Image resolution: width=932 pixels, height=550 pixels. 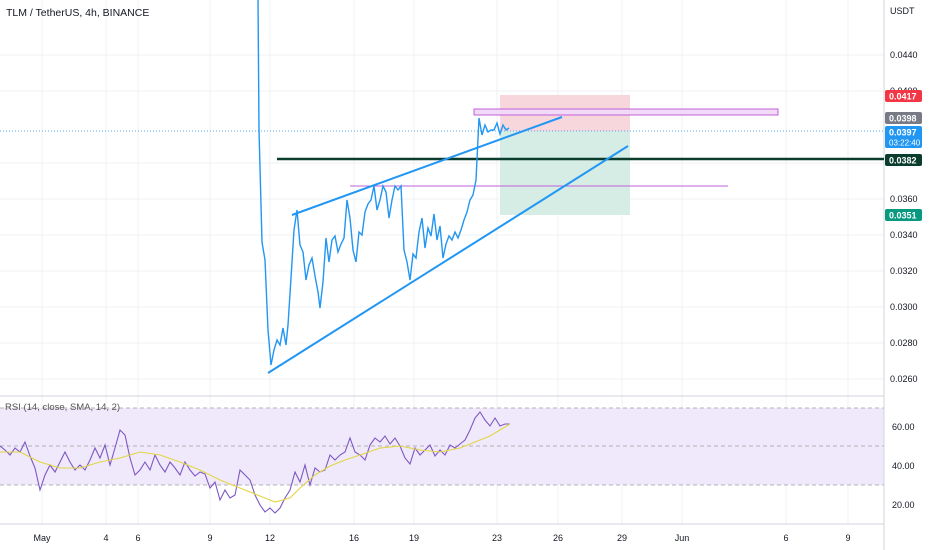 What do you see at coordinates (904, 343) in the screenshot?
I see `price-tick-label: 0.0280` at bounding box center [904, 343].